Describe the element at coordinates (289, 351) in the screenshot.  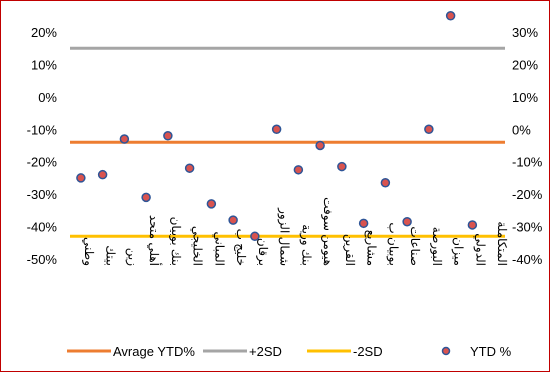
I see `legend: Avrage YTD% +2SD -2SD YTD %` at that location.